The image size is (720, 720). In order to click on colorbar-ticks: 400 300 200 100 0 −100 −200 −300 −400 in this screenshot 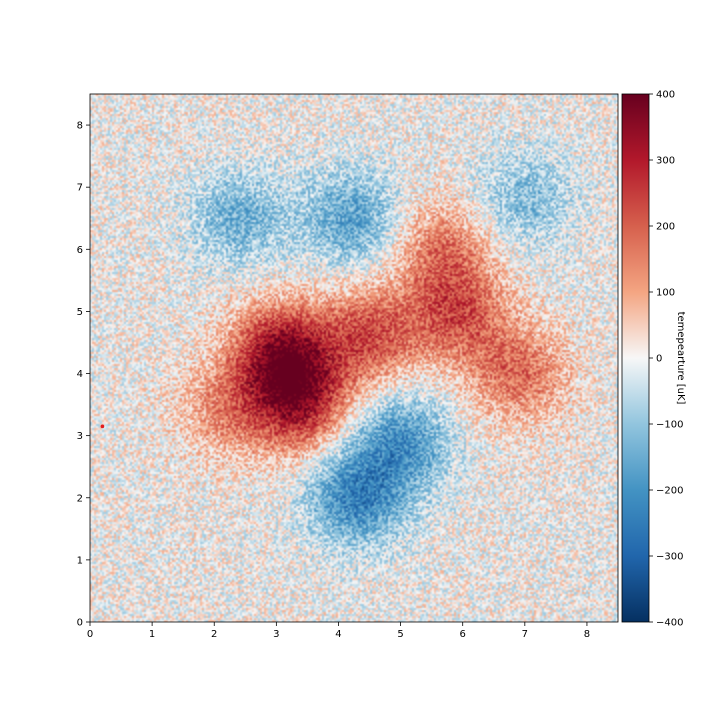, I will do `click(666, 359)`.